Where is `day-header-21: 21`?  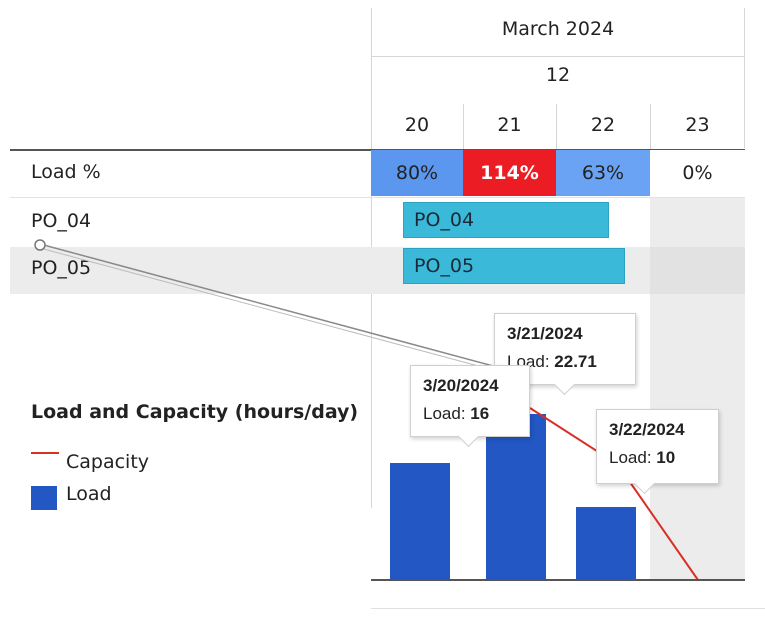 day-header-21: 21 is located at coordinates (509, 125).